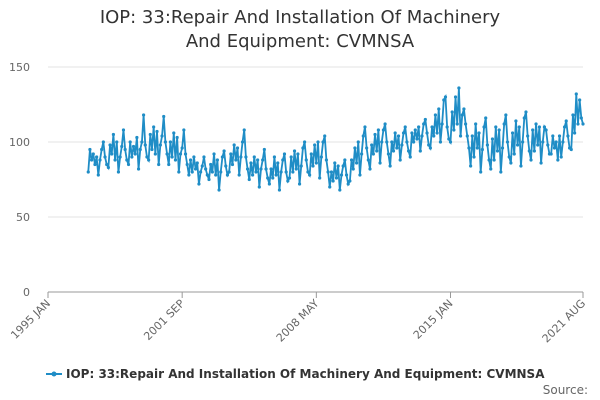 This screenshot has width=600, height=400. What do you see at coordinates (164, 320) in the screenshot?
I see `x-tick-label: 2001 SEP` at bounding box center [164, 320].